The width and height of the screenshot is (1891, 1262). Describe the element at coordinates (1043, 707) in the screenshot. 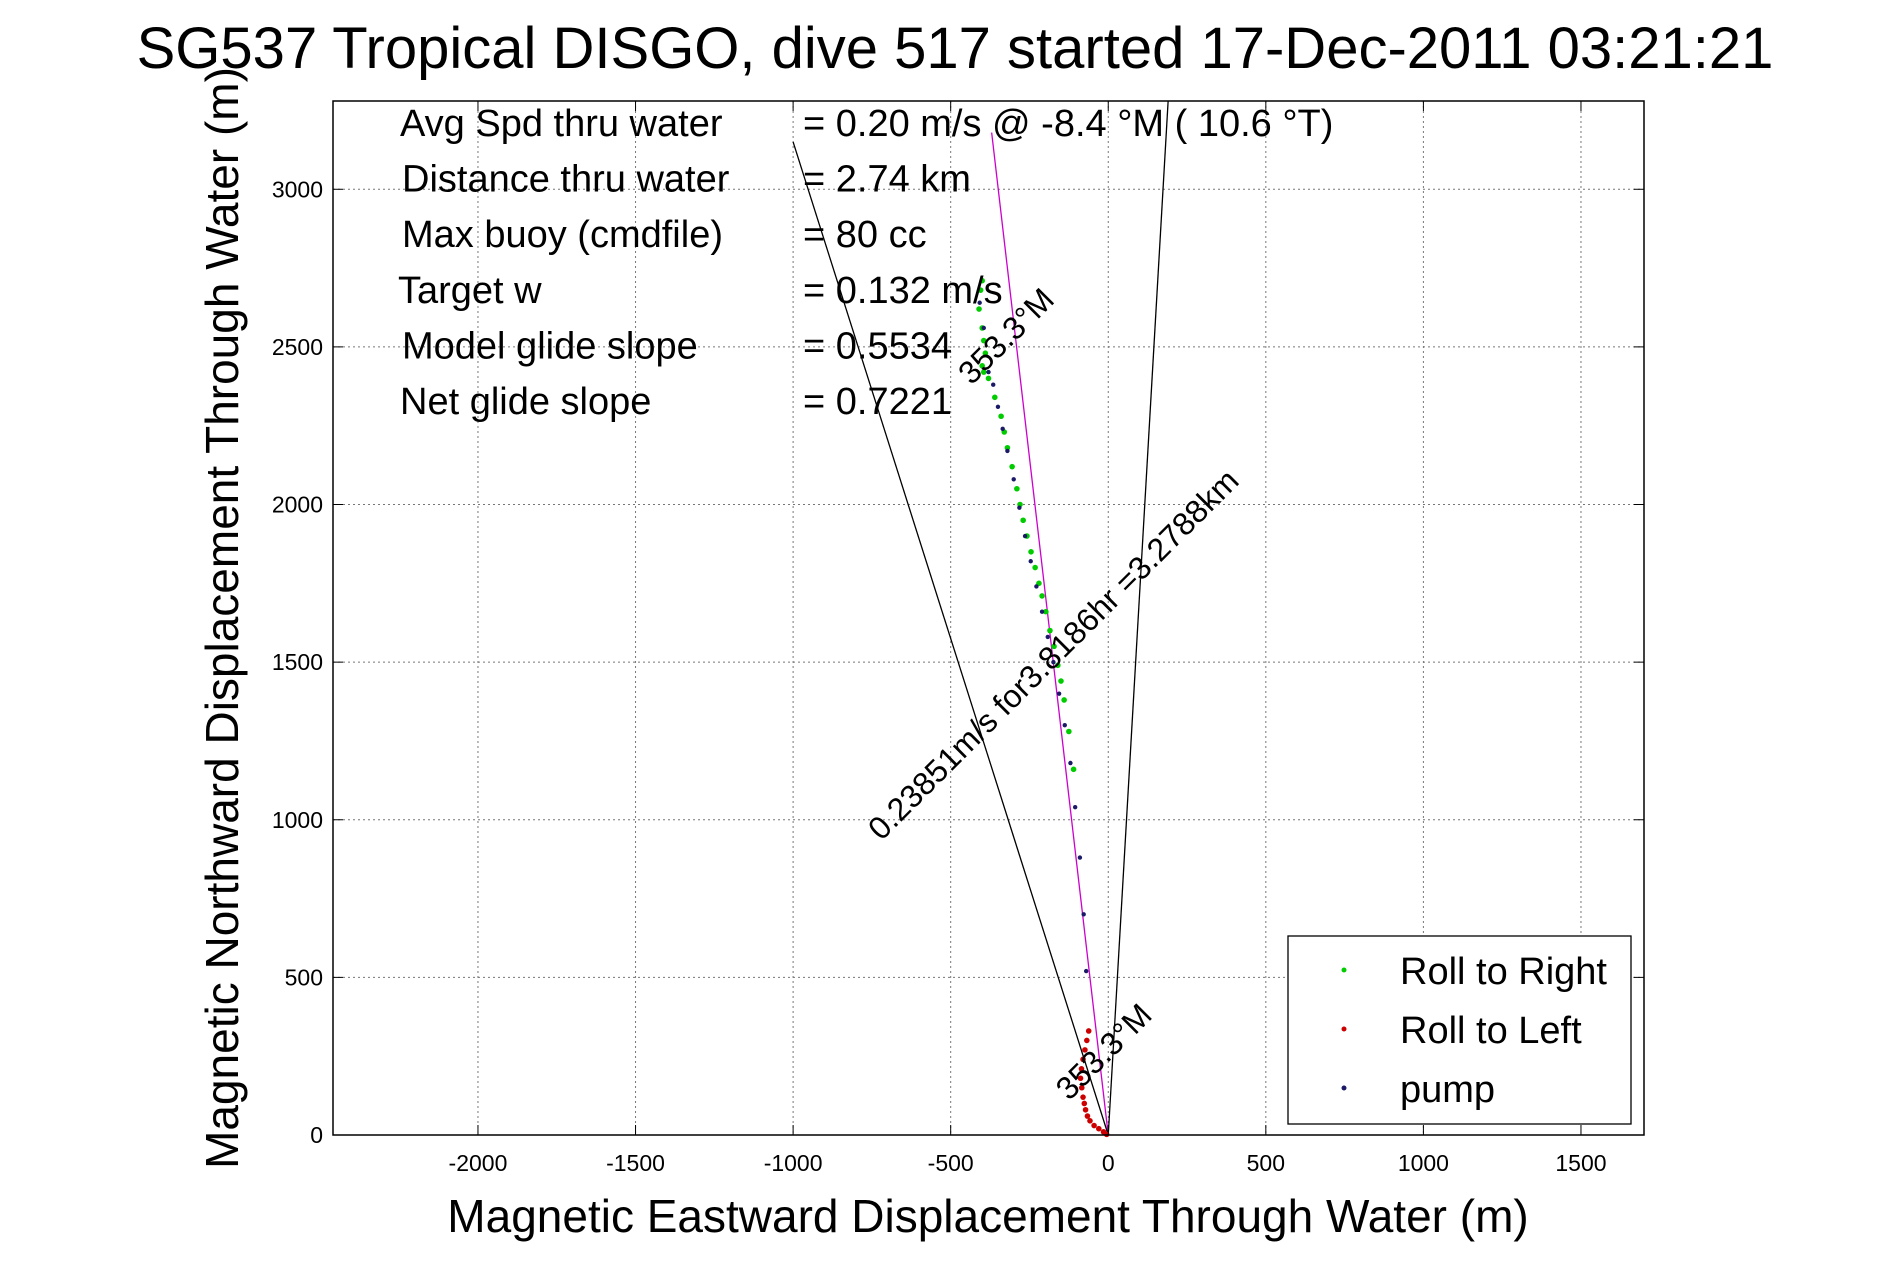

I see `data-points` at that location.